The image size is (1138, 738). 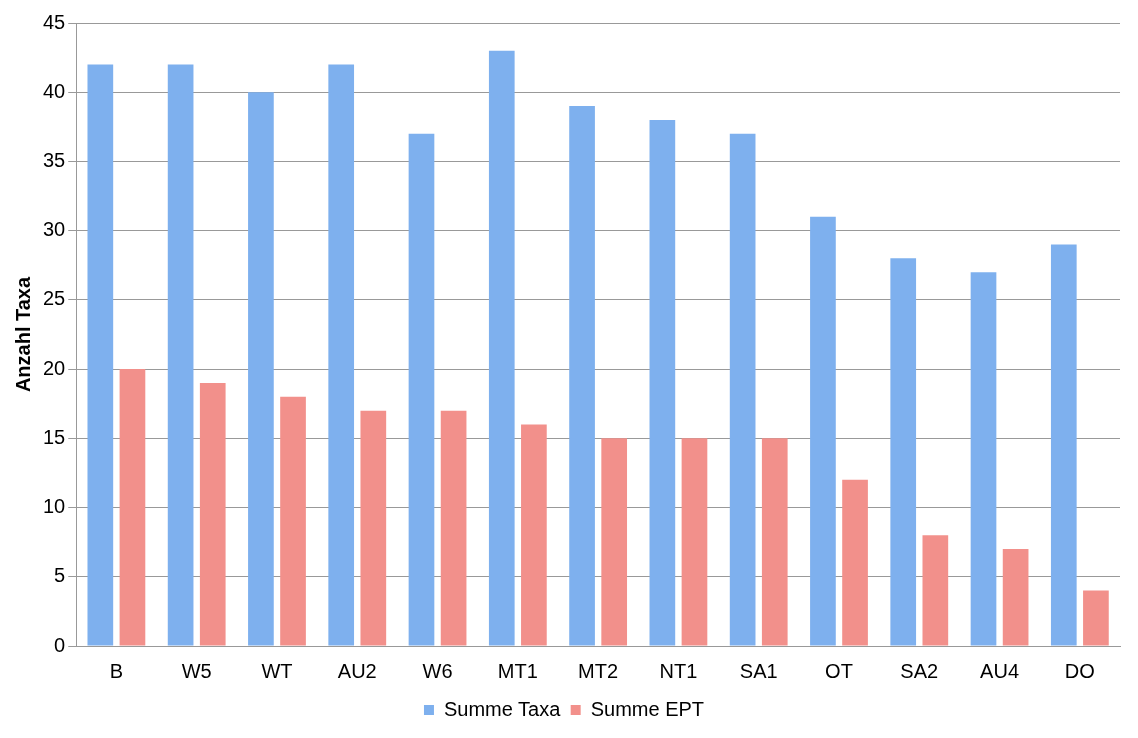 I want to click on legend-label: Summe Taxa, so click(x=502, y=708).